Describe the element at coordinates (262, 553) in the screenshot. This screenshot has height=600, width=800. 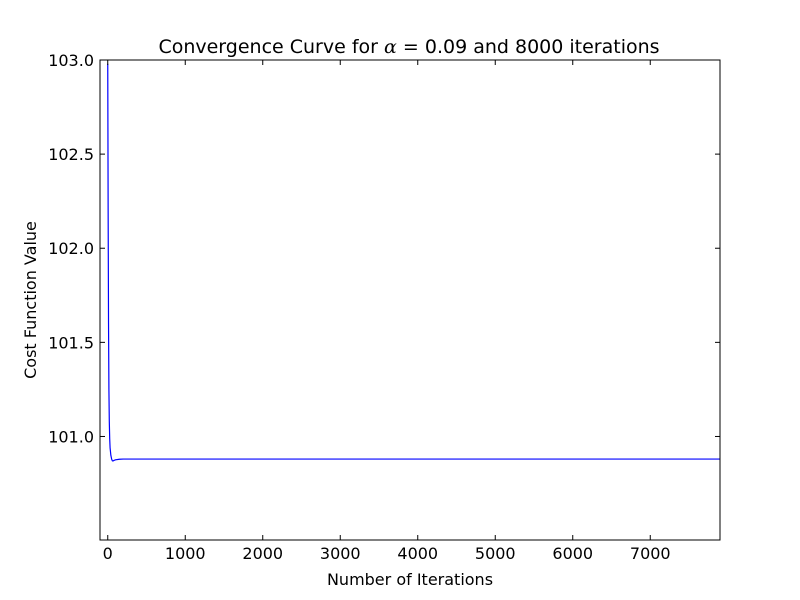
I see `x-tick-label: 2000` at that location.